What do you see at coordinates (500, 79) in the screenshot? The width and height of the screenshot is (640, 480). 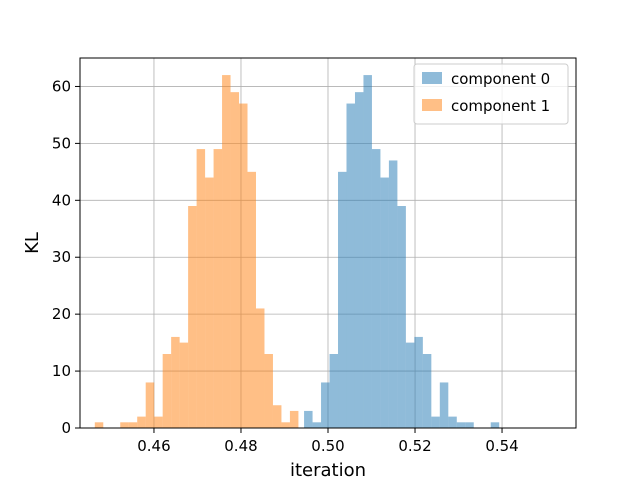 I see `legend-label: component 0` at bounding box center [500, 79].